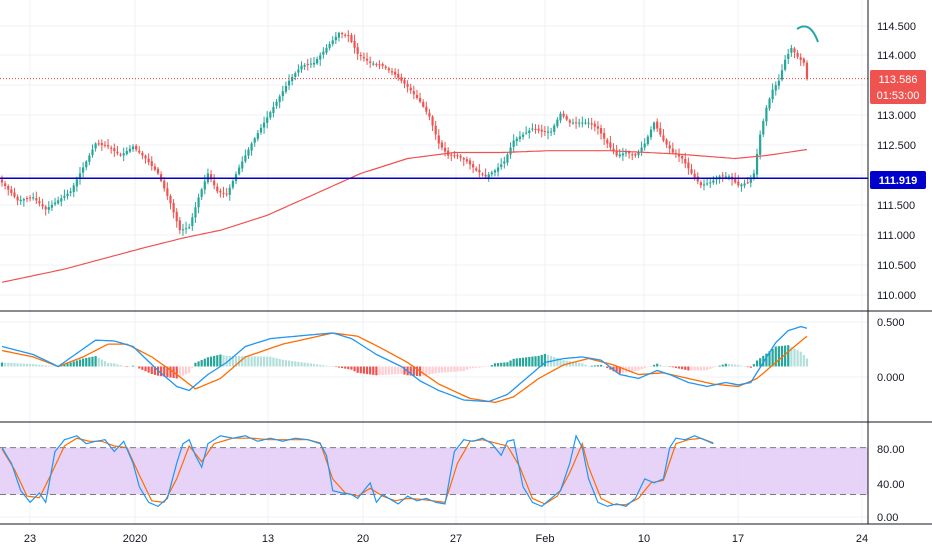 Image resolution: width=932 pixels, height=555 pixels. Describe the element at coordinates (896, 116) in the screenshot. I see `price-y-tick-label: 113.000` at that location.